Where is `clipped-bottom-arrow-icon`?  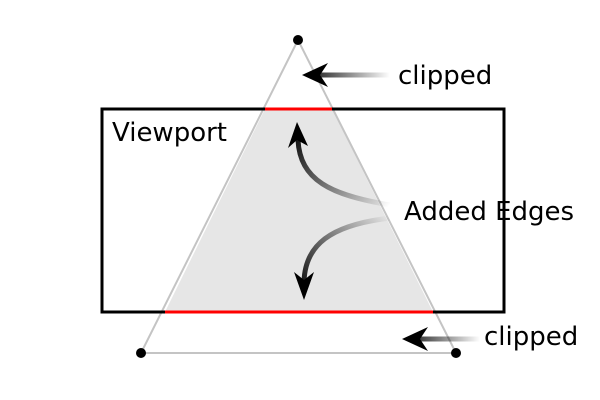
clipped-bottom-arrow-icon is located at coordinates (441, 339).